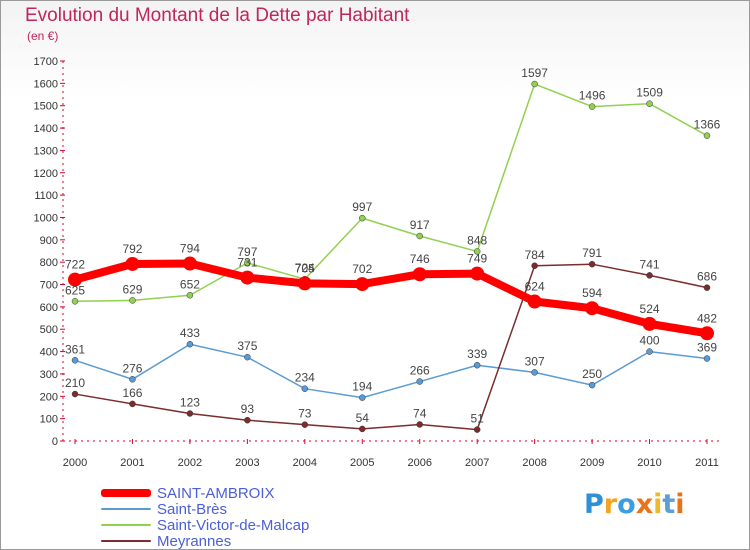 The height and width of the screenshot is (550, 750). What do you see at coordinates (132, 289) in the screenshot?
I see `data-label: 629` at bounding box center [132, 289].